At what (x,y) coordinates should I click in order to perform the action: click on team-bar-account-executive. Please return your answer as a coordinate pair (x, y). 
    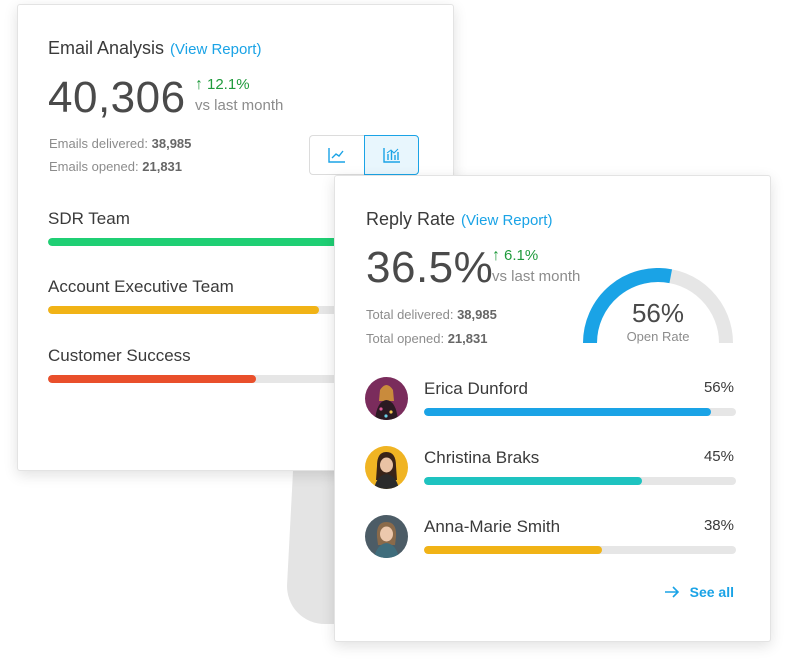
    Looking at the image, I should click on (233, 310).